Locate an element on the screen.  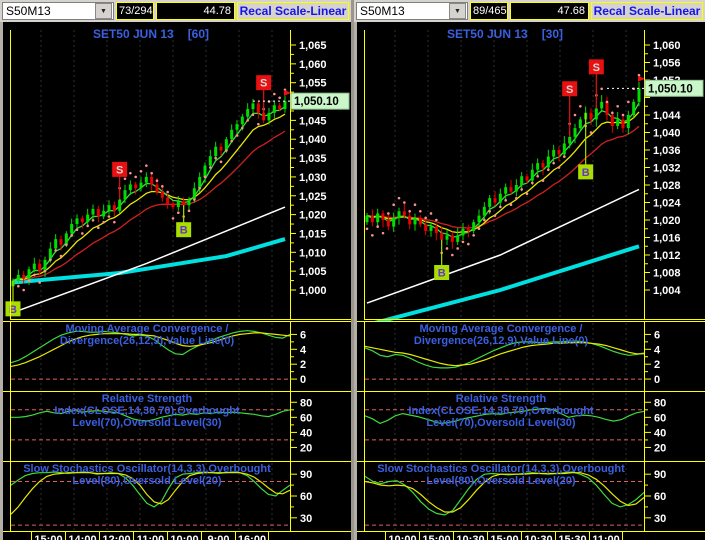
price-axis-label: 1,005 is located at coordinates (313, 272).